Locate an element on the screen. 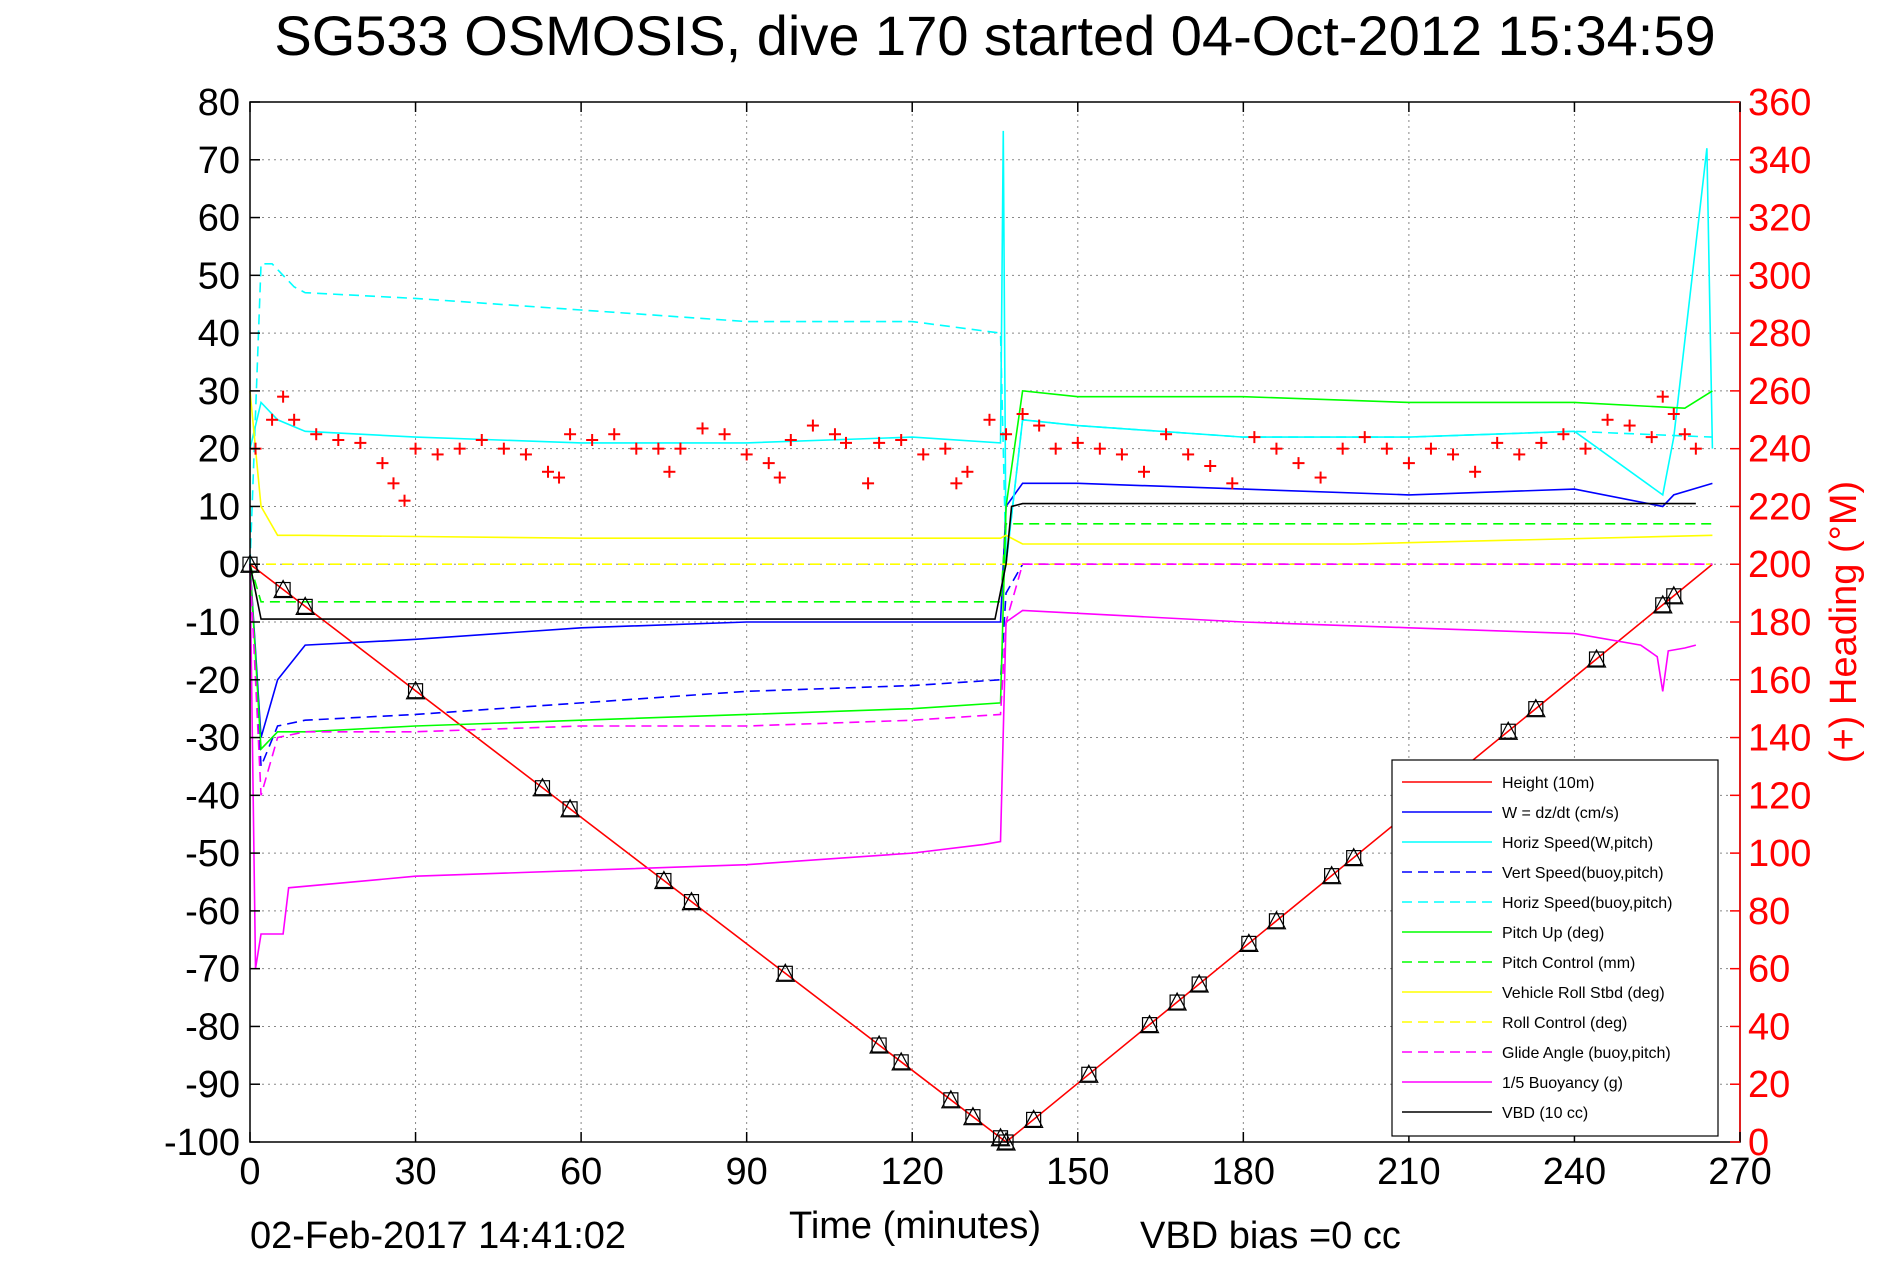 This screenshot has height=1262, width=1891. y-tick-label: -20 is located at coordinates (212, 681).